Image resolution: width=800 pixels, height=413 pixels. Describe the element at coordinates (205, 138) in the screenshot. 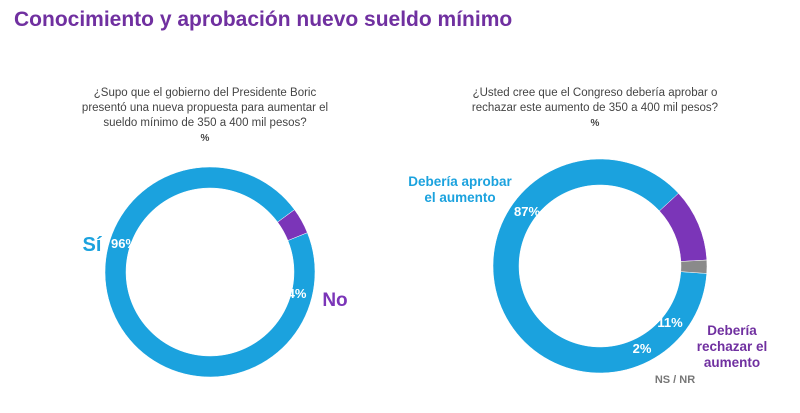

I see `question-1-unit: %` at that location.